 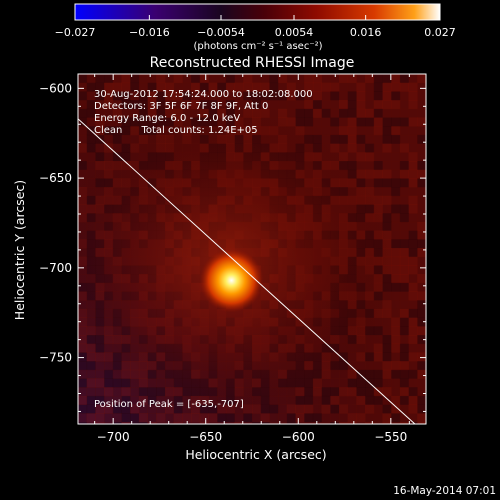 What do you see at coordinates (255, 454) in the screenshot?
I see `x-axis-label: Heliocentric X (arcsec)` at bounding box center [255, 454].